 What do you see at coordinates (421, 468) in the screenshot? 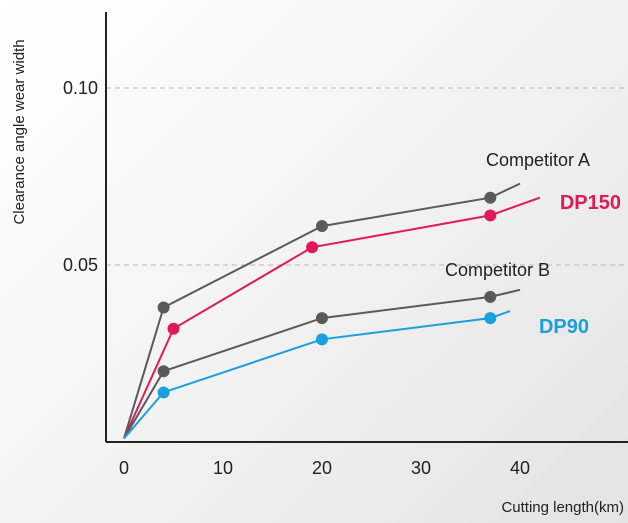
I see `x-tick-label: 30` at bounding box center [421, 468].